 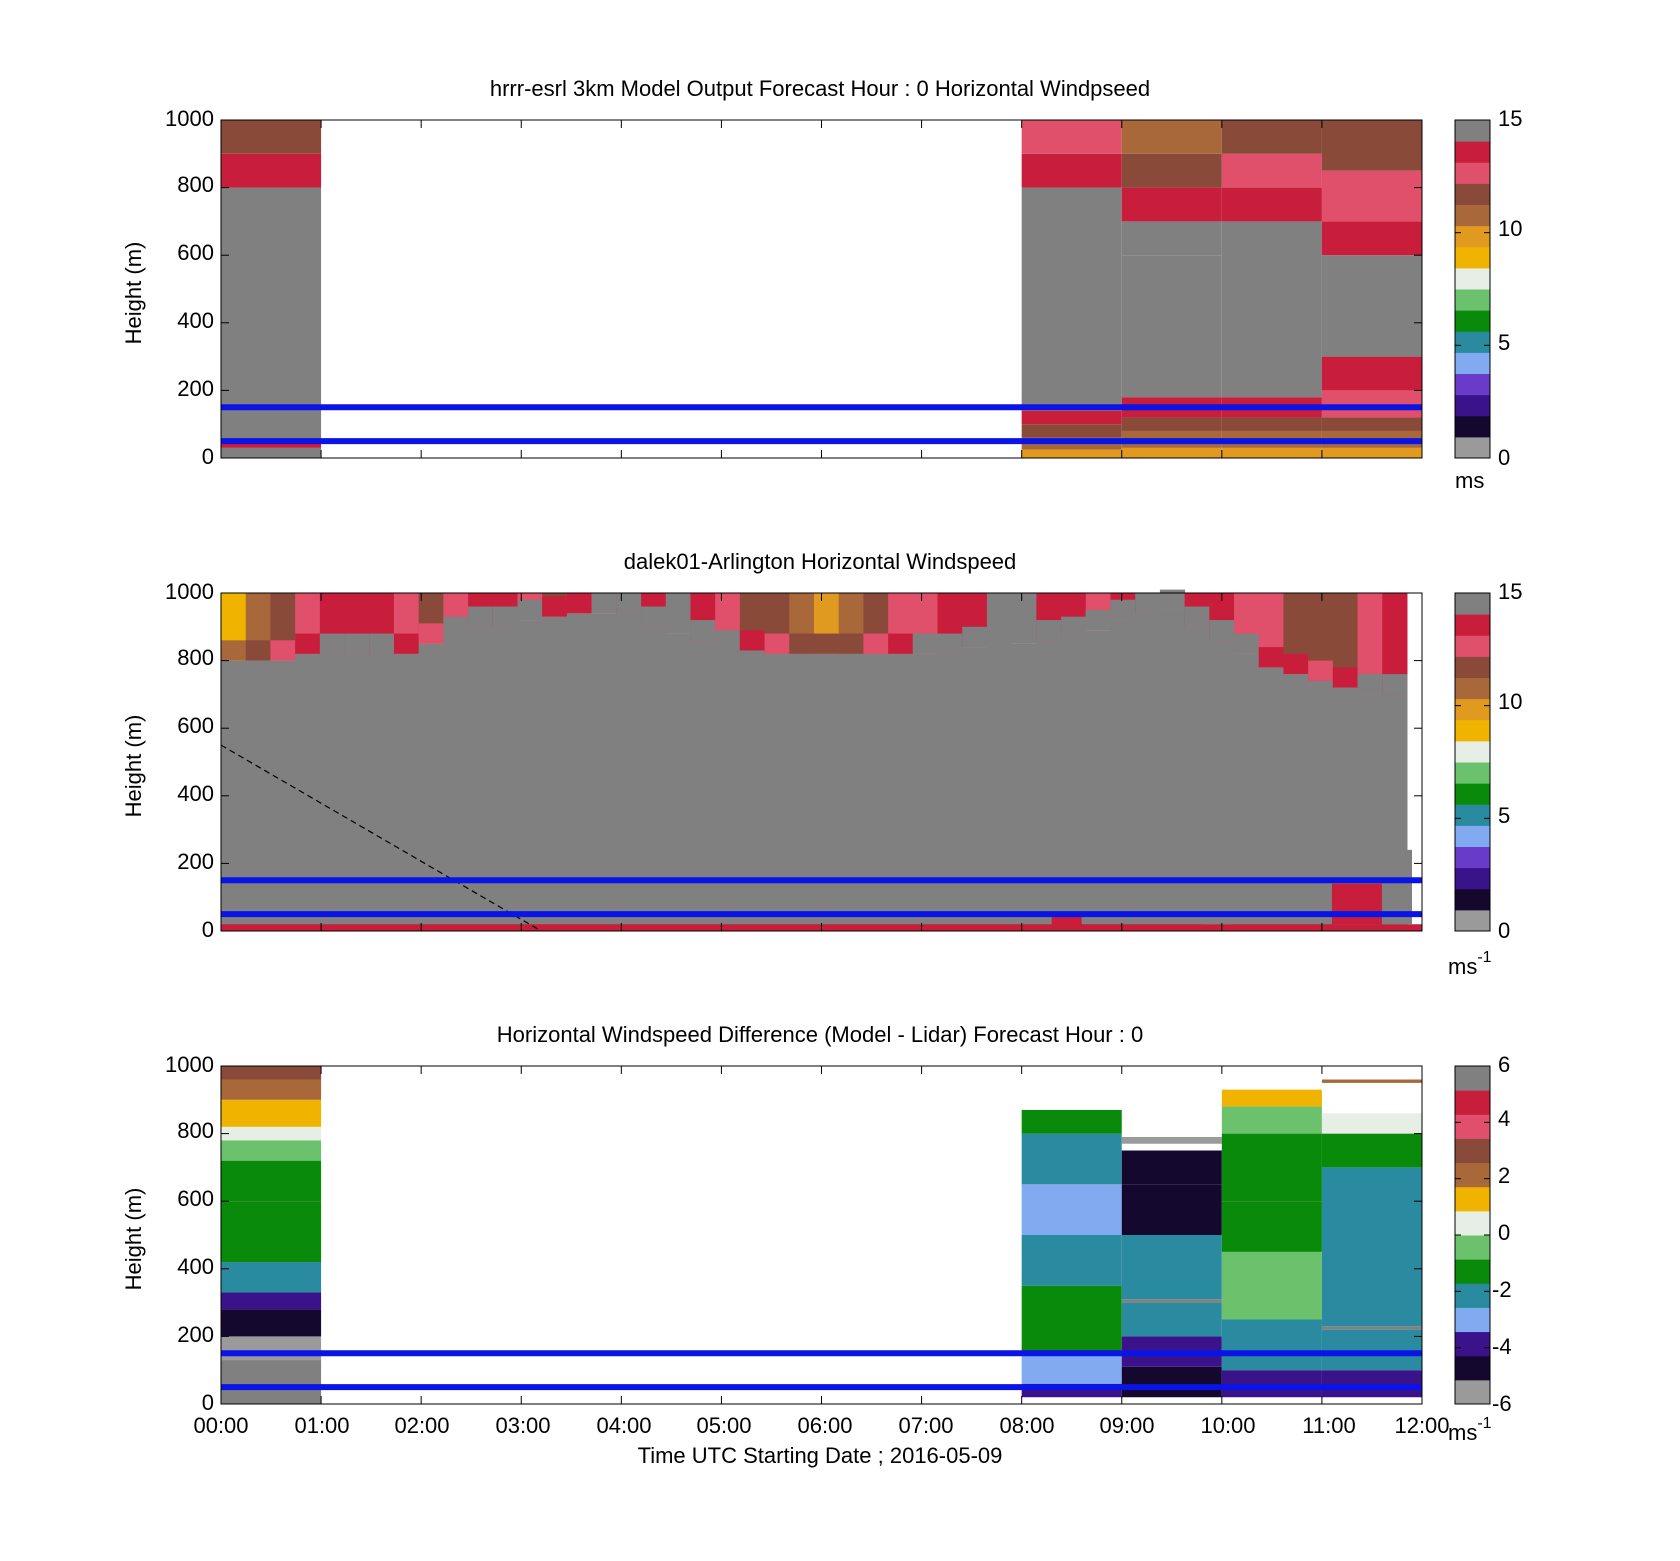 What do you see at coordinates (1510, 118) in the screenshot?
I see `colorbar-tick-label: 15` at bounding box center [1510, 118].